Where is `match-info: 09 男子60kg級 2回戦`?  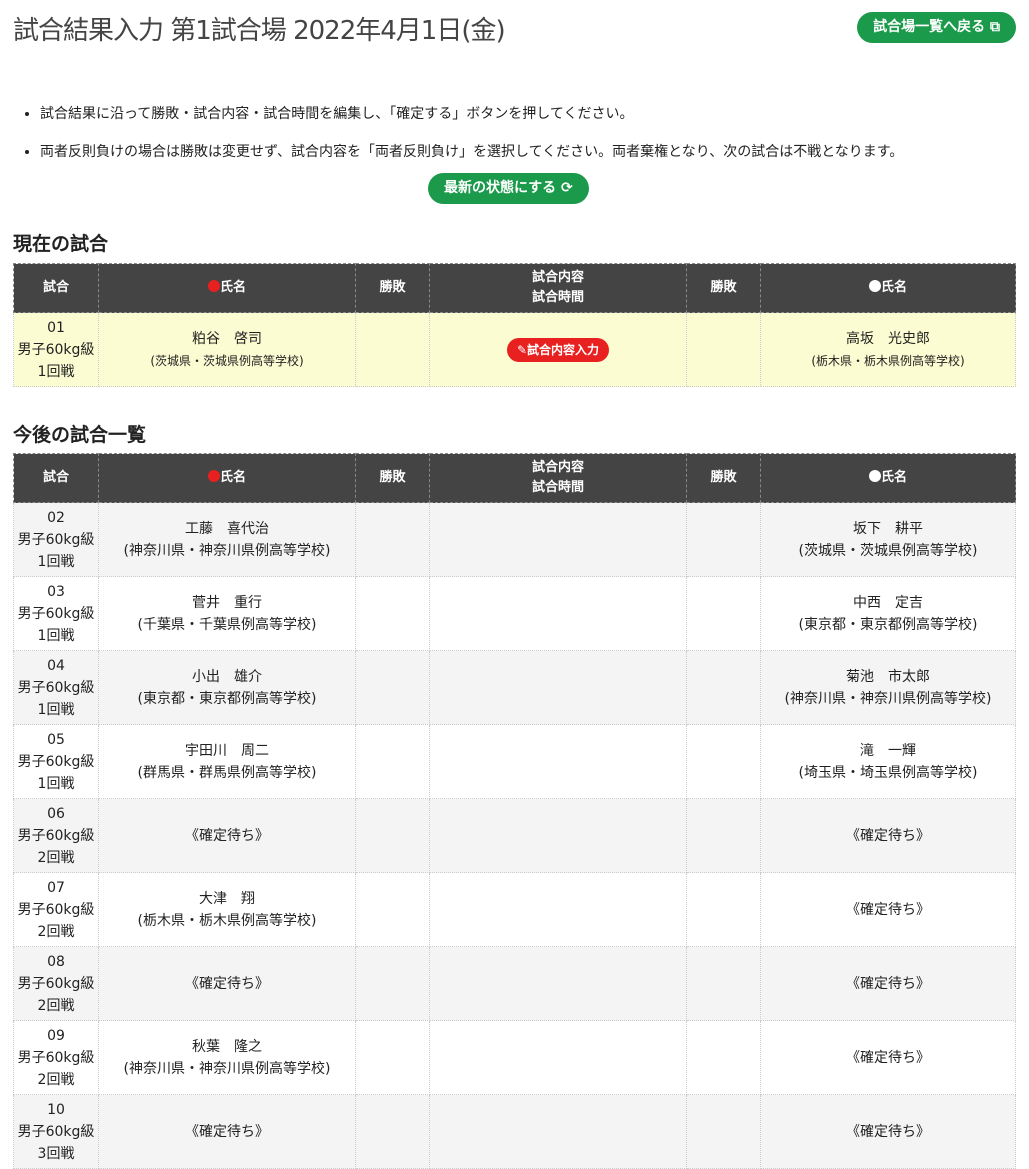 match-info: 09 男子60kg級 2回戦 is located at coordinates (56, 1057).